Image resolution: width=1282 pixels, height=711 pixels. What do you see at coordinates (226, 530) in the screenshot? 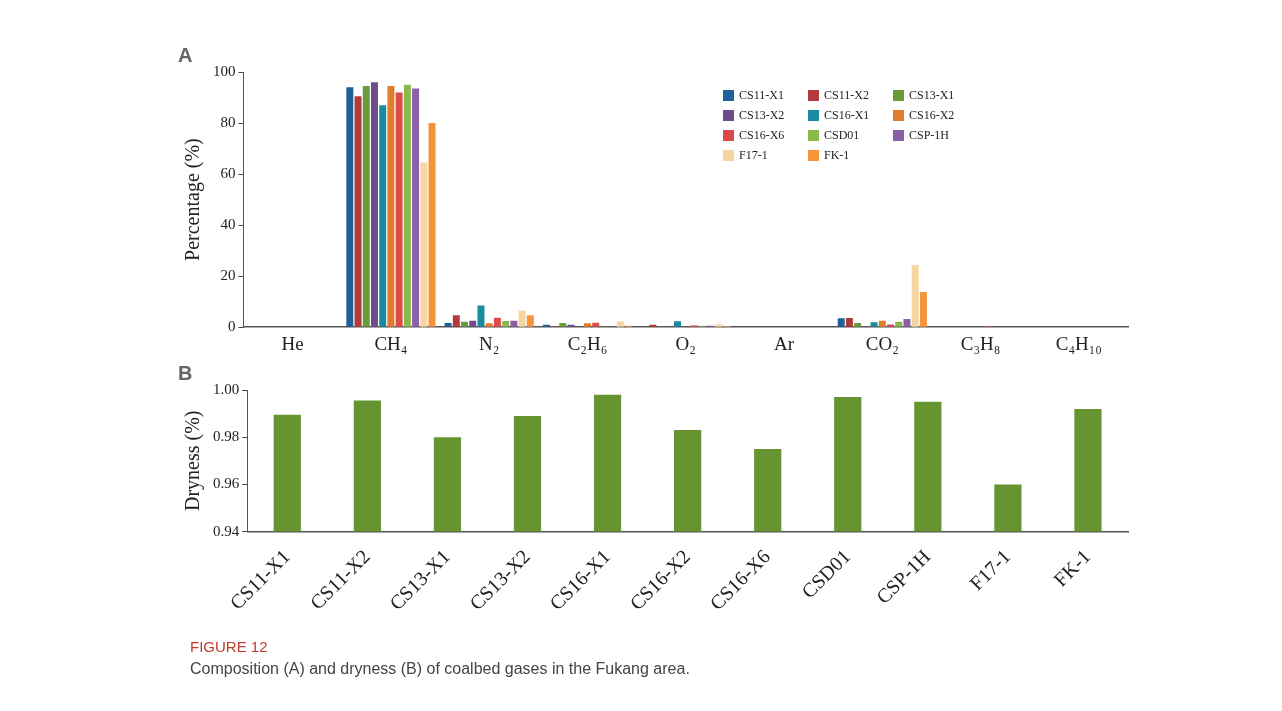
I see `y-tick-label: 0.94` at bounding box center [226, 530].